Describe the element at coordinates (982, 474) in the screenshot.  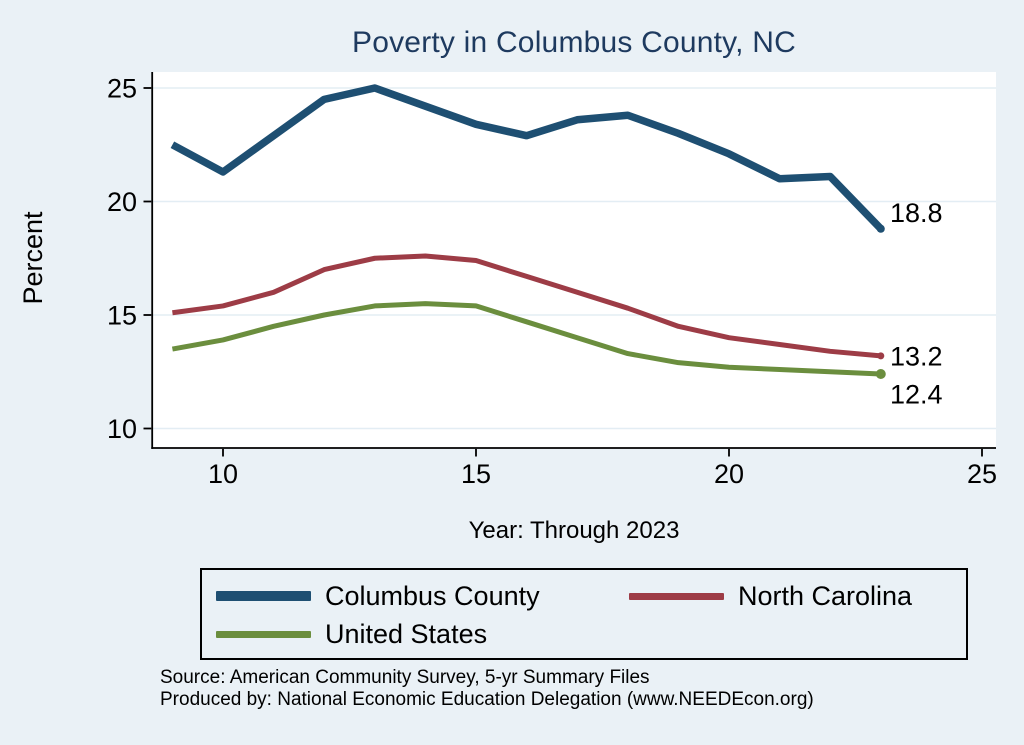
I see `x-tick-label-25: 25` at that location.